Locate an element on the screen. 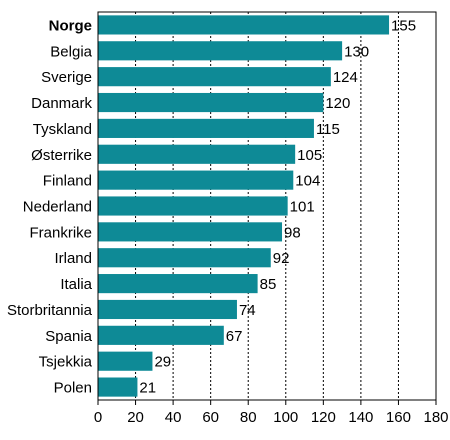 The height and width of the screenshot is (440, 450). value-label-7: 101 is located at coordinates (302, 207).